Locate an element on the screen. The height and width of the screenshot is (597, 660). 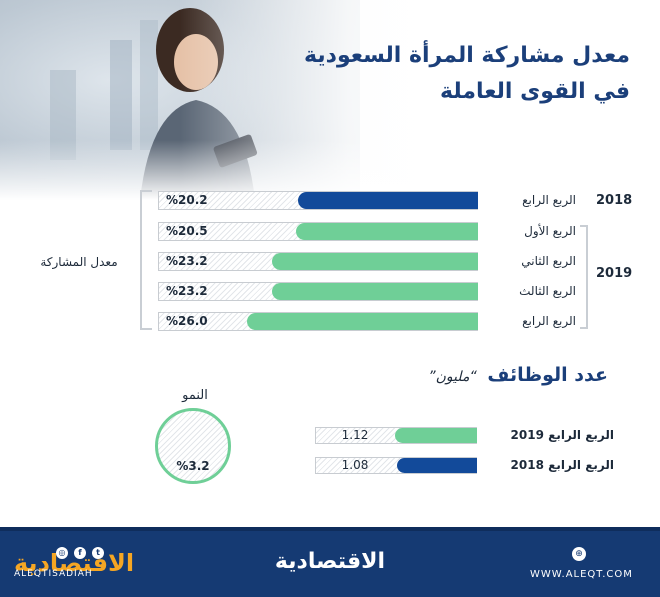
participation-bar-row: %20.5 is located at coordinates (318, 231).